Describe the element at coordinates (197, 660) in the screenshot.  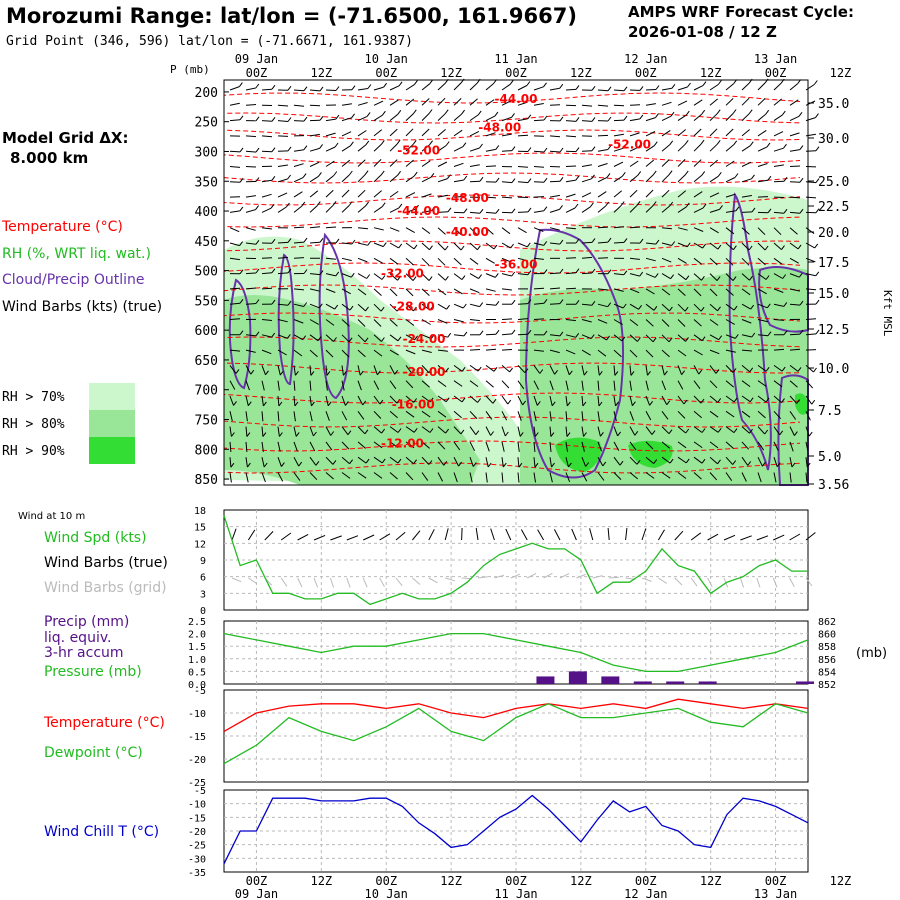
I see `precip-tick-label: 1.0` at that location.